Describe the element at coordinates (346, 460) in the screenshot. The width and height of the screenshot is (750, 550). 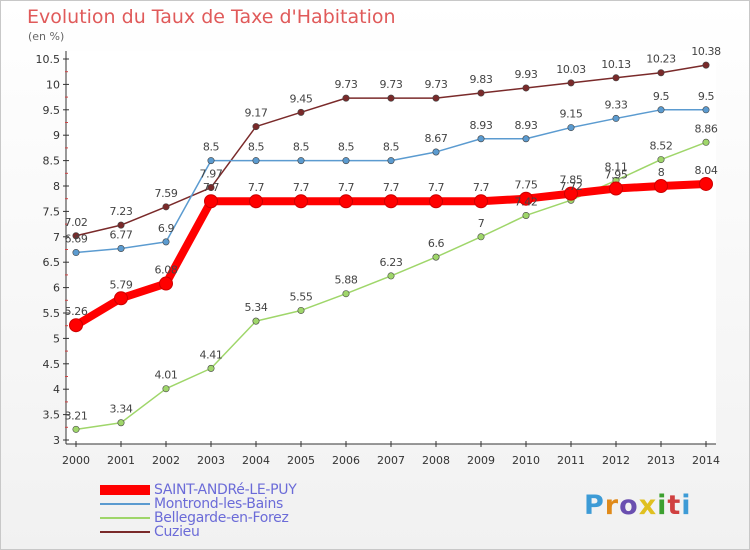
I see `x-tick-label: 2006` at that location.